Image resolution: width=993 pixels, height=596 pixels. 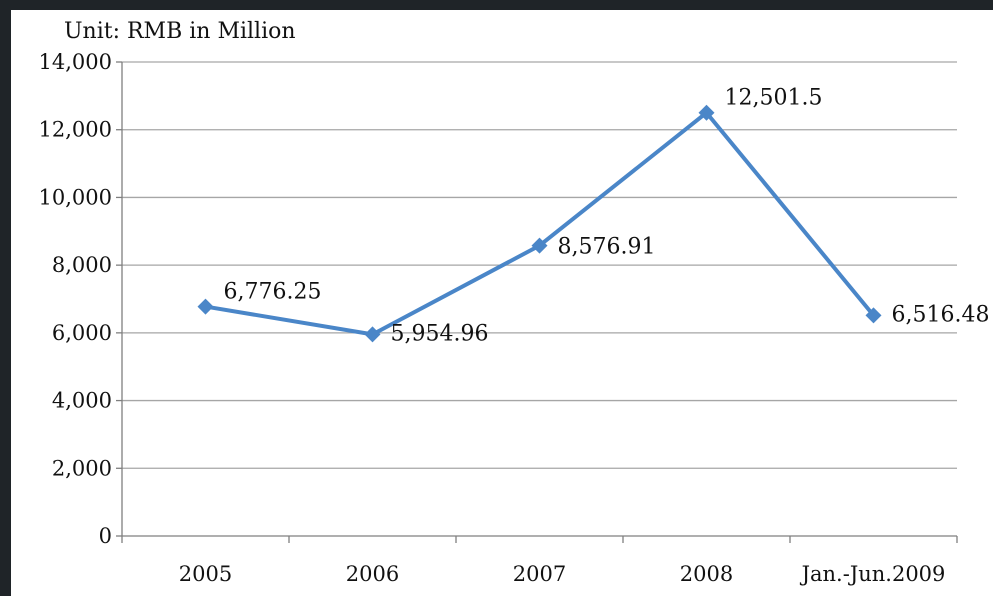 I want to click on y-tick-label: 2,000, so click(x=82, y=468).